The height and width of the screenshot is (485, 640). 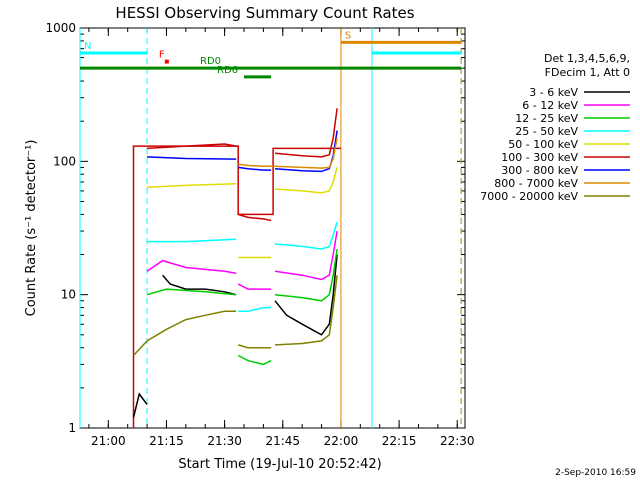 I want to click on legend-label: 12 - 25 keV, so click(x=546, y=118).